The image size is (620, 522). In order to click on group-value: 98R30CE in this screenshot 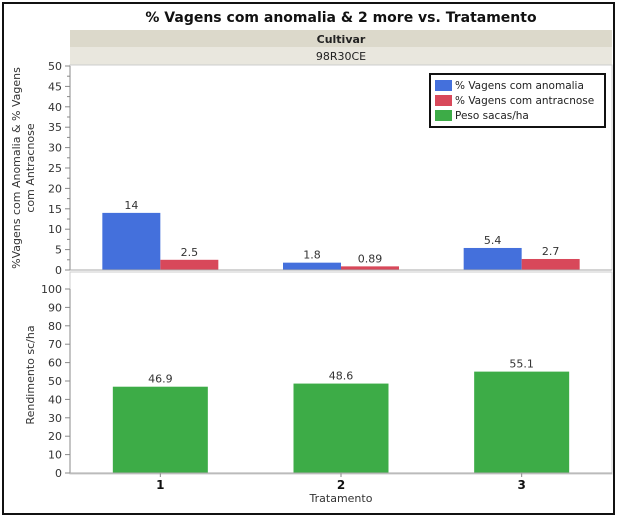, I will do `click(341, 56)`.